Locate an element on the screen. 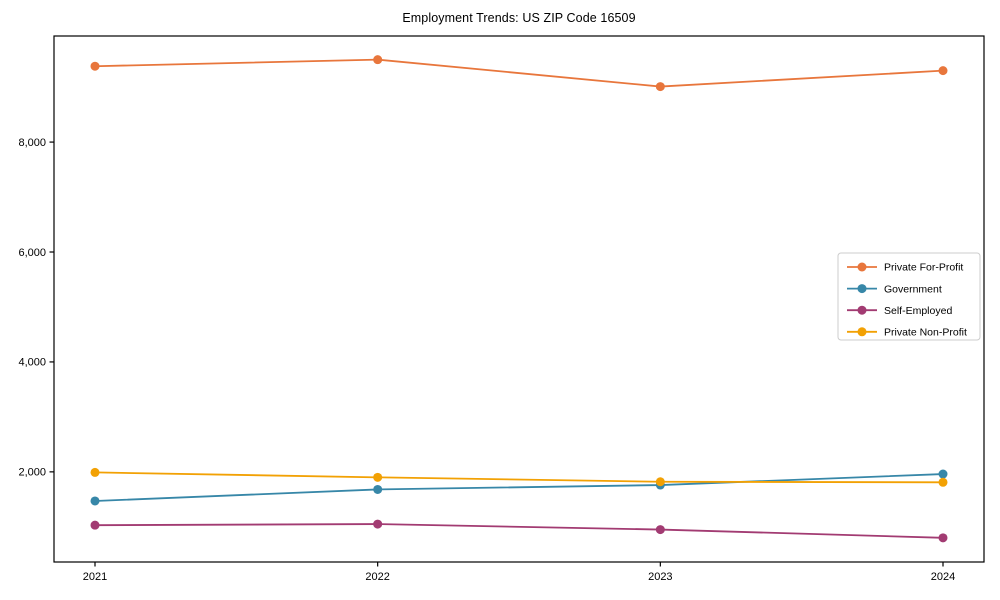  data-point-private-non-profit-2024 is located at coordinates (943, 482).